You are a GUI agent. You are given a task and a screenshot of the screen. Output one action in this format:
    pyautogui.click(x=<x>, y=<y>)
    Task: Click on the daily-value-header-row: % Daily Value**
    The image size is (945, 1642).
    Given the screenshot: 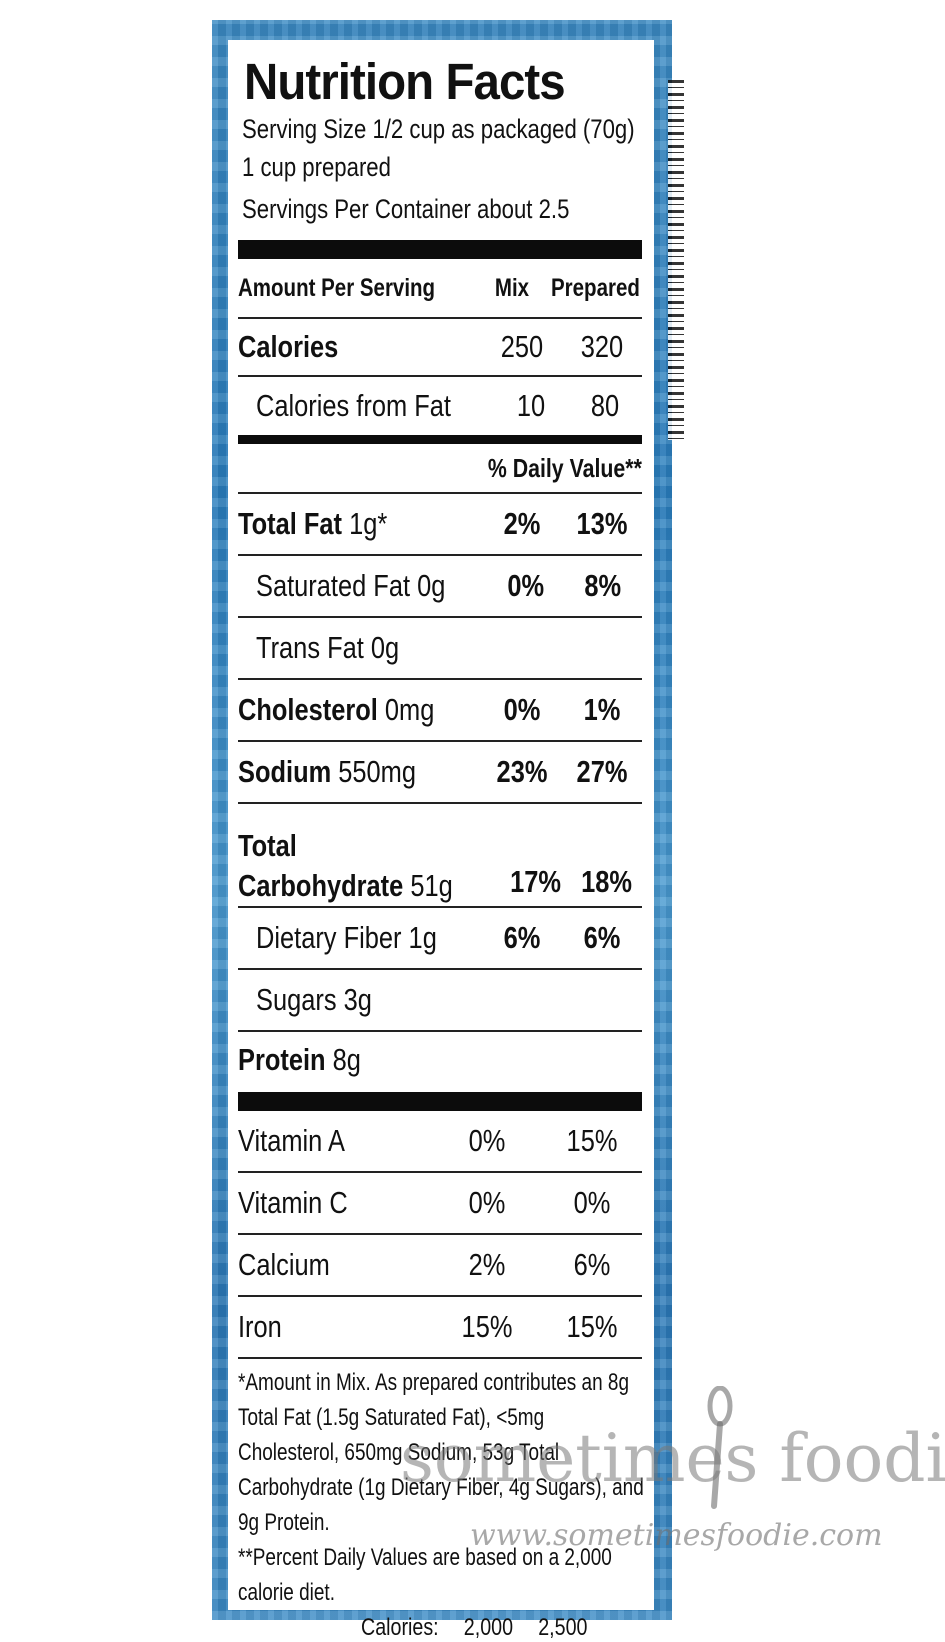 What is the action you would take?
    pyautogui.click(x=440, y=469)
    